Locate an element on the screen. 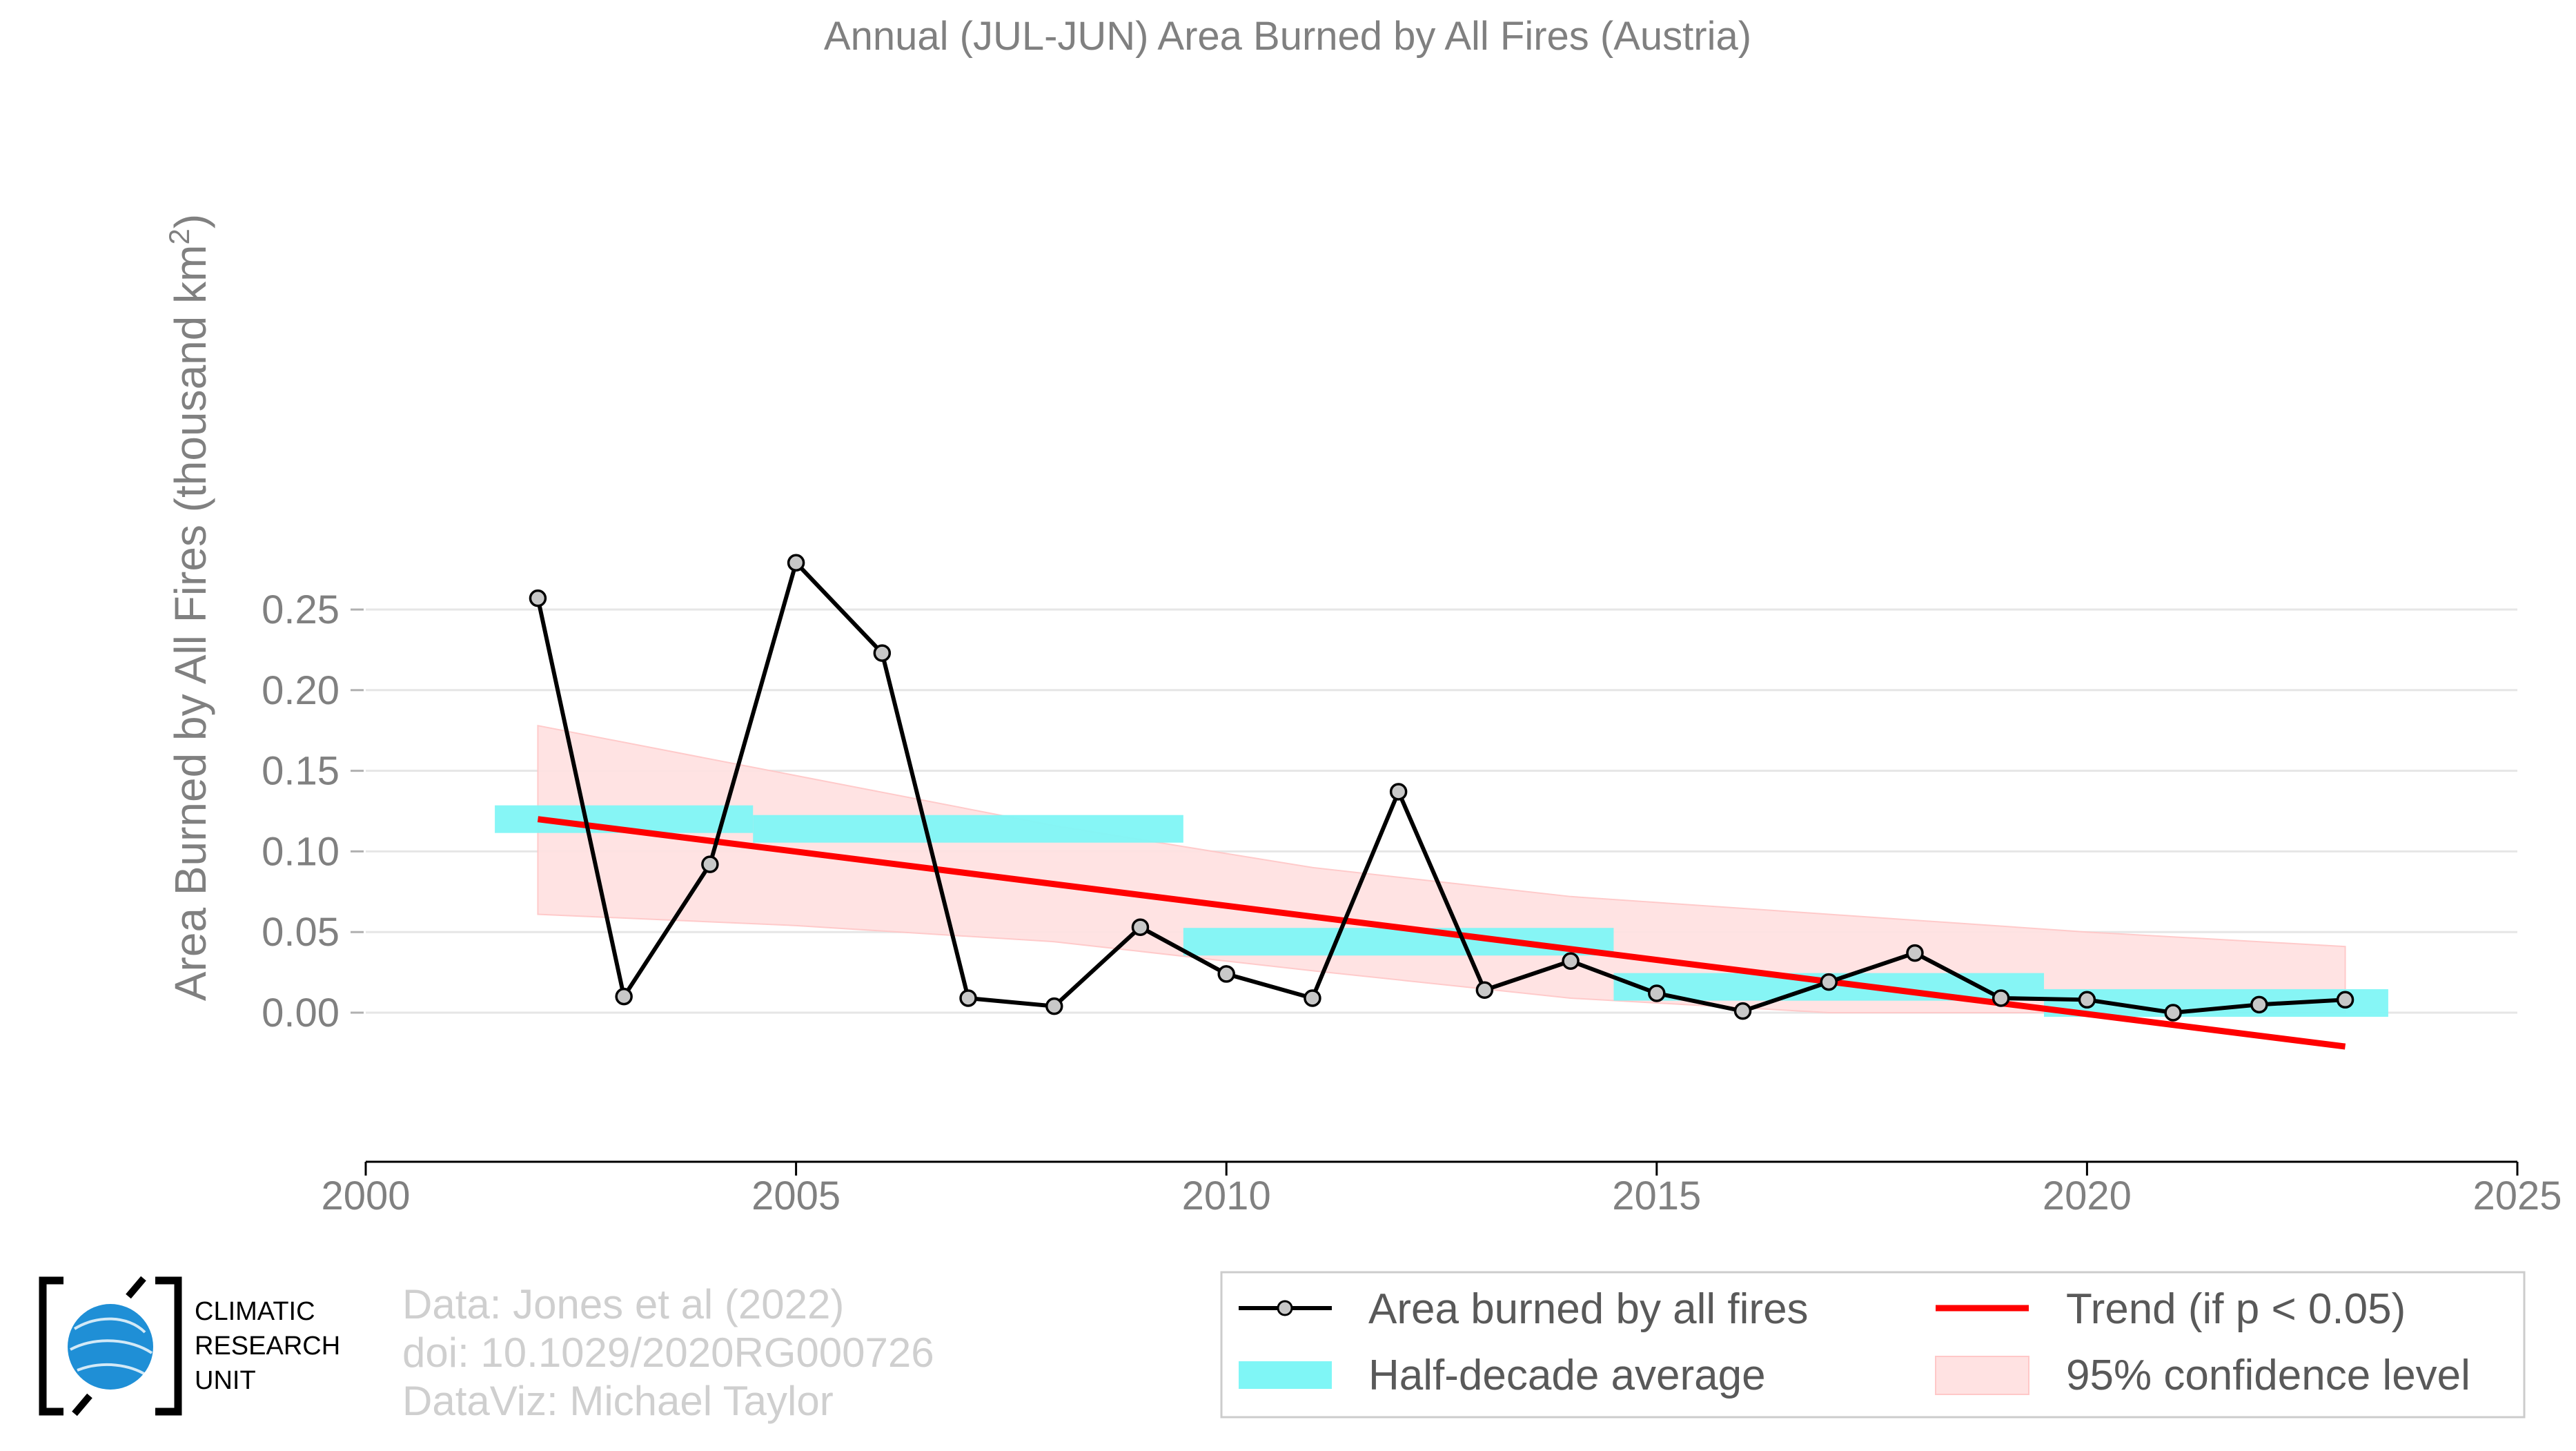 The width and height of the screenshot is (2576, 1451). y-axis-label: Area Burned by All Fires (thousand km2) is located at coordinates (189, 607).